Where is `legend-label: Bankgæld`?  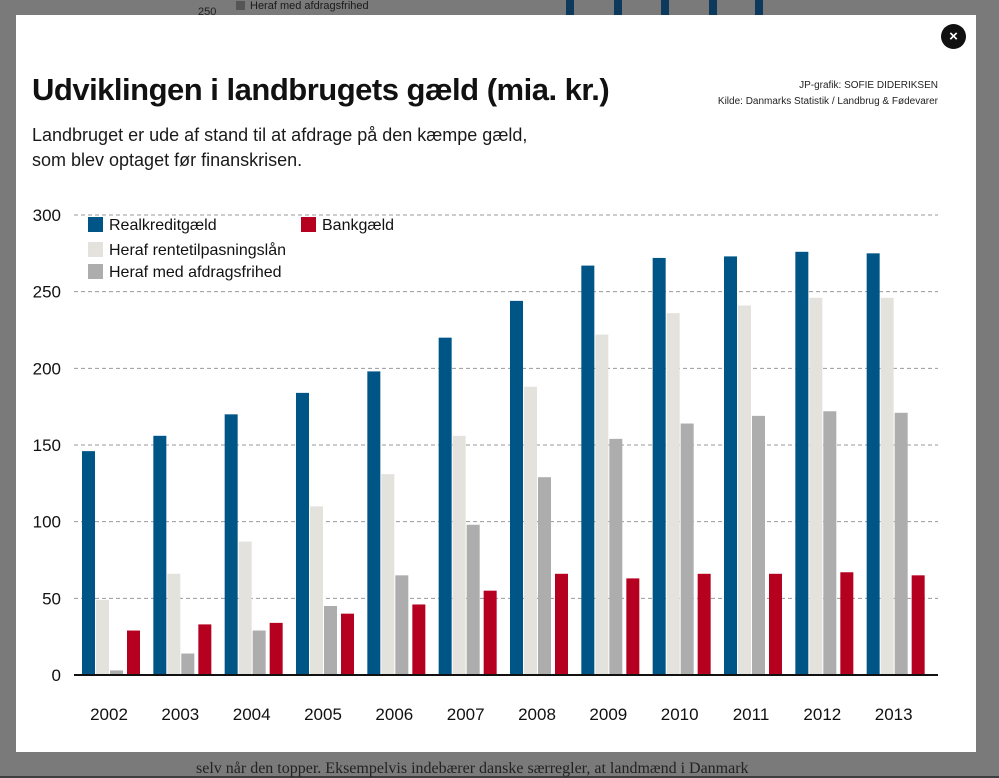 legend-label: Bankgæld is located at coordinates (358, 225).